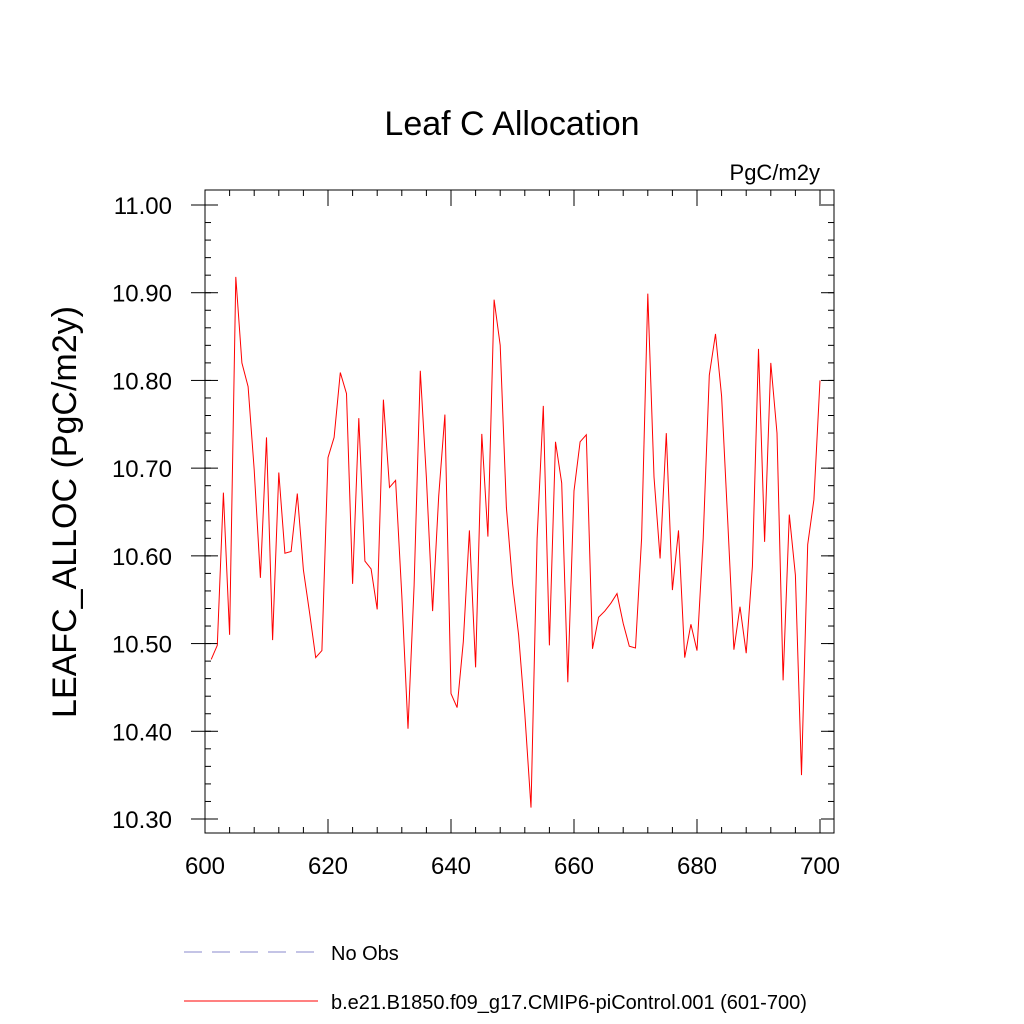 The height and width of the screenshot is (1024, 1024). I want to click on y-tick-label: 10.30, so click(142, 820).